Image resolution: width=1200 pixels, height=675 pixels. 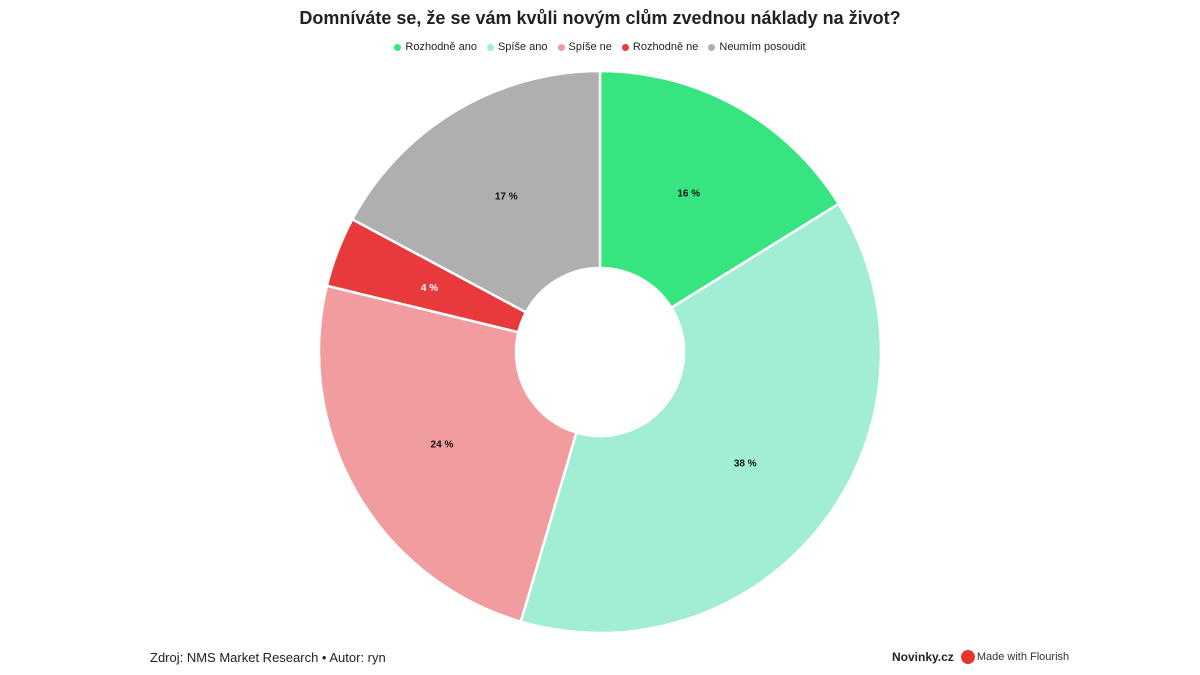 I want to click on legend-label: Neumím posoudit, so click(x=762, y=47).